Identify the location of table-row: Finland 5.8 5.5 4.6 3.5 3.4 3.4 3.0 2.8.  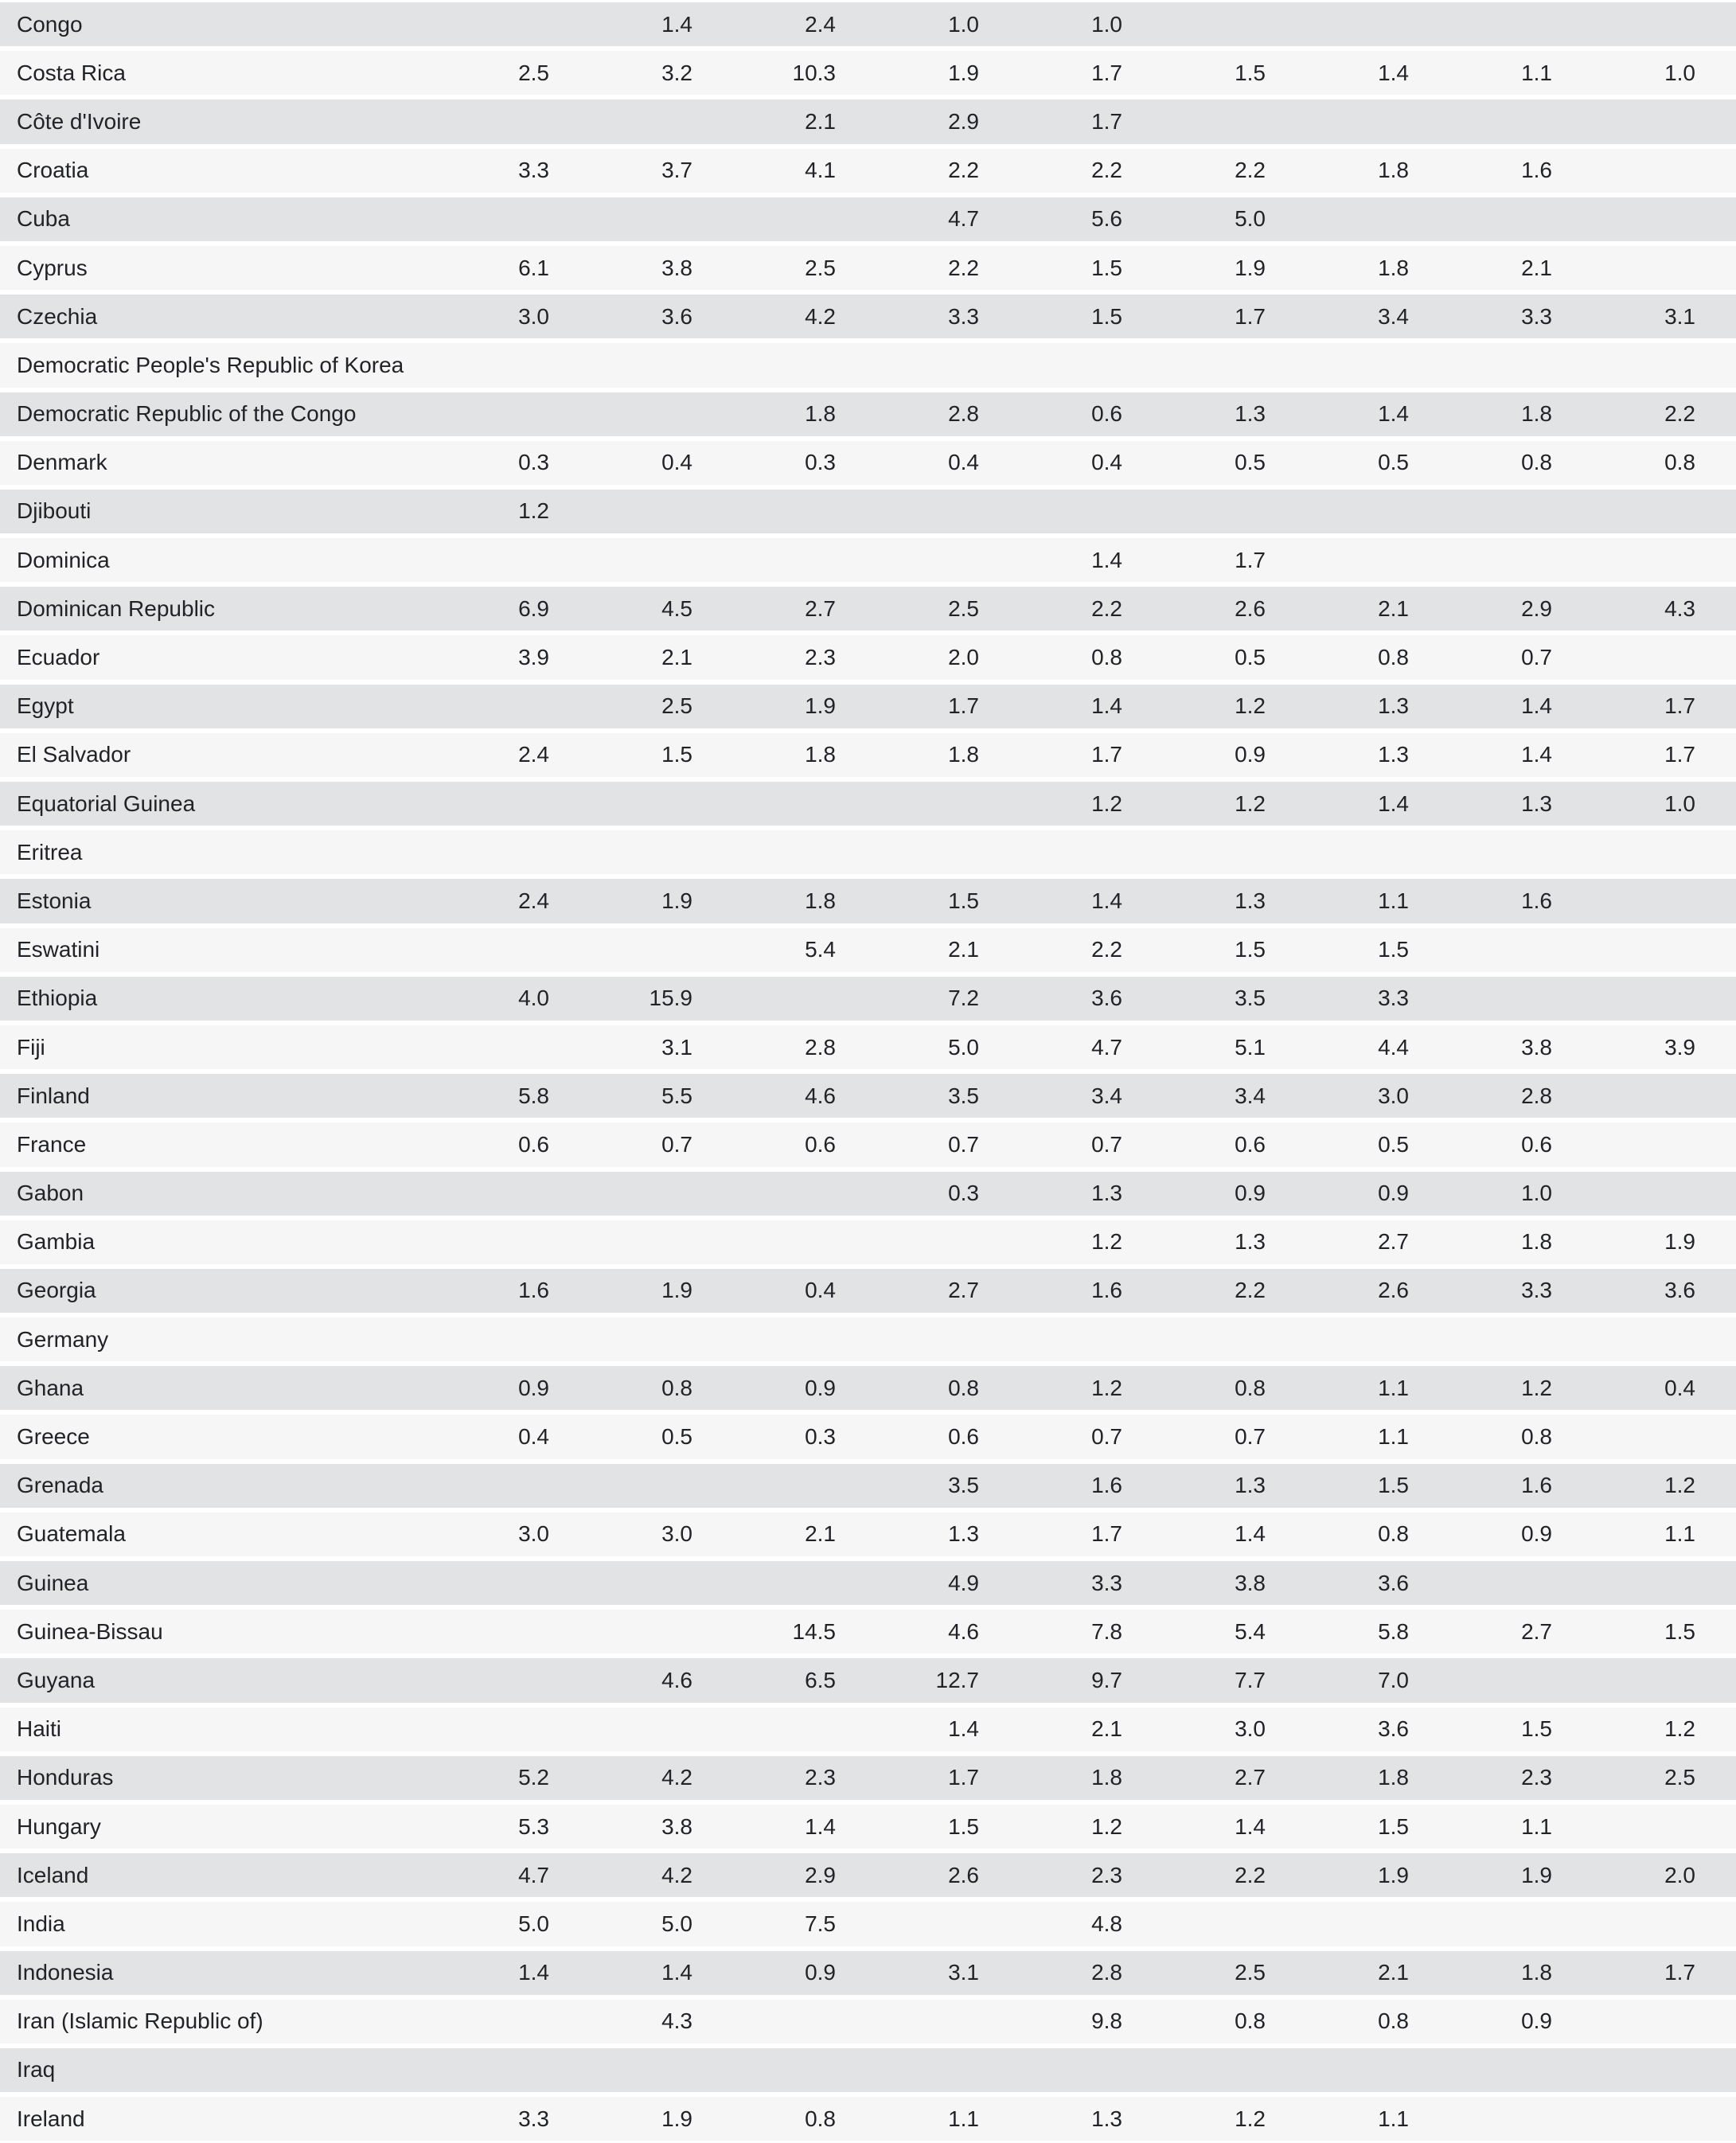
(868, 1096).